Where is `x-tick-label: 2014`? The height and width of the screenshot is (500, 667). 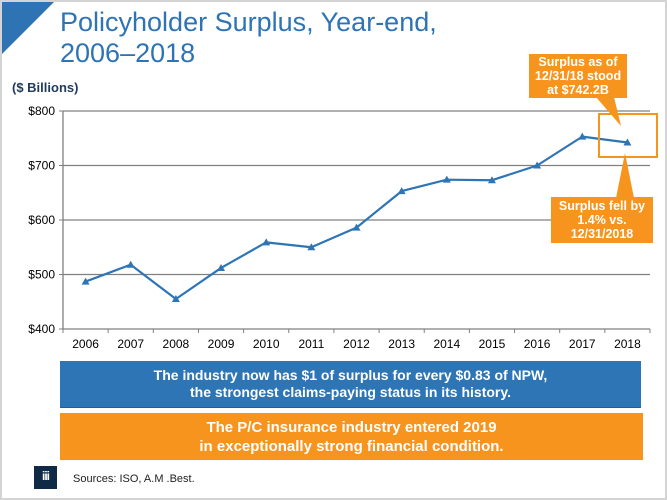
x-tick-label: 2014 is located at coordinates (446, 344).